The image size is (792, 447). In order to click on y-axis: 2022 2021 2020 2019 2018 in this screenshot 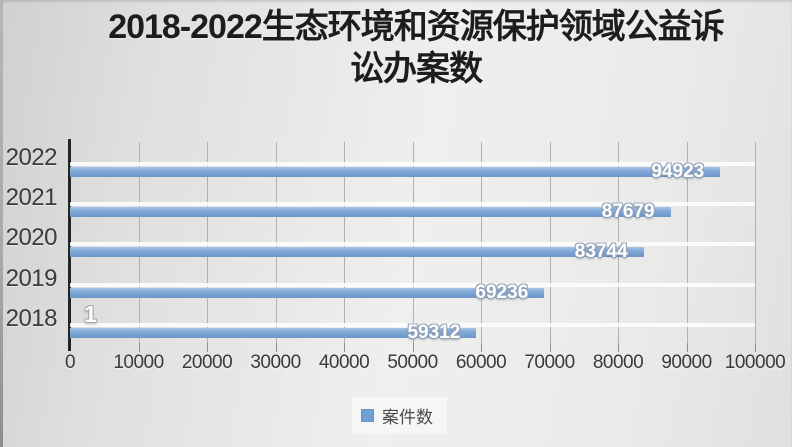, I will do `click(31, 242)`.